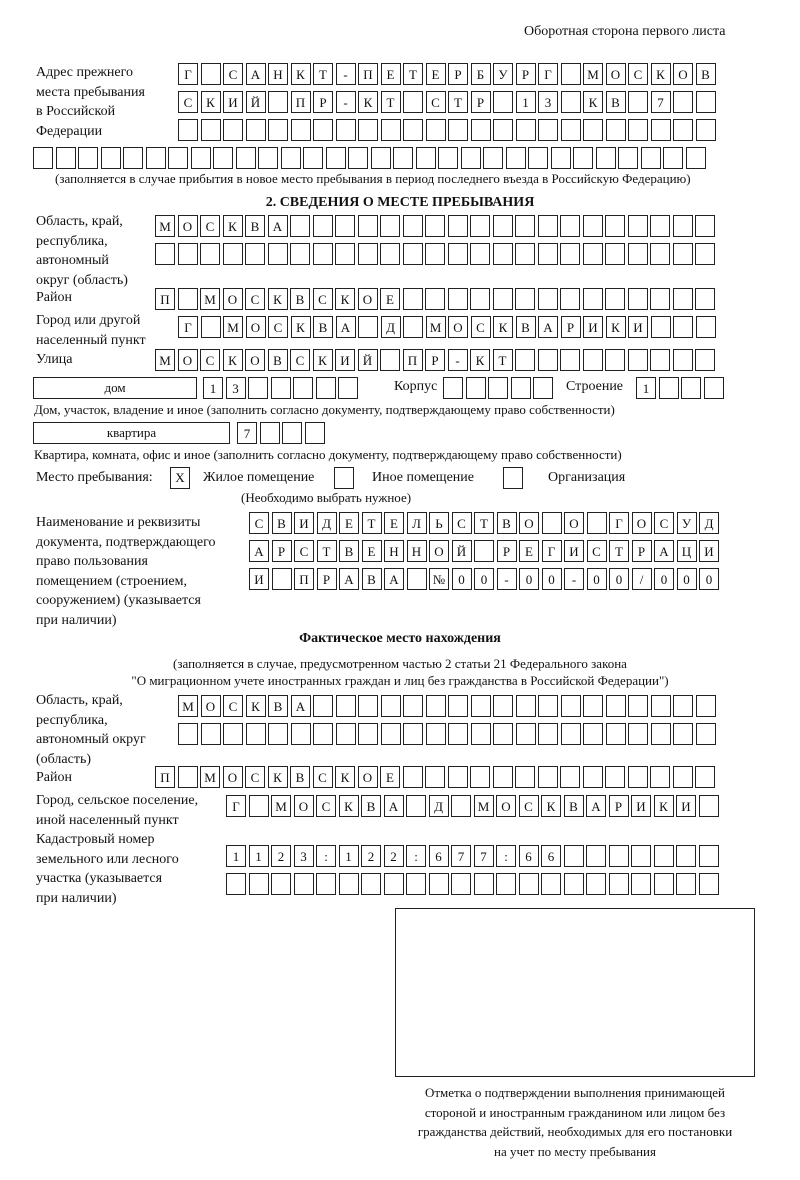 The height and width of the screenshot is (1180, 800). I want to click on form-cell: У, so click(503, 74).